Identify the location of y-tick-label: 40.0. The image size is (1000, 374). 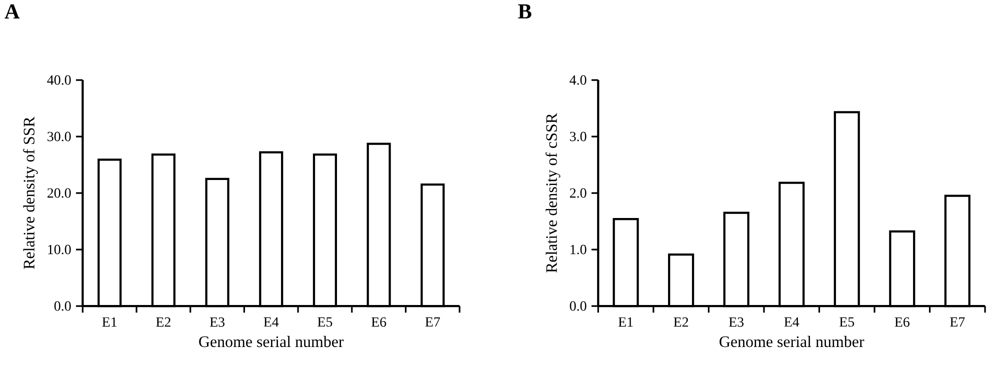
(59, 80).